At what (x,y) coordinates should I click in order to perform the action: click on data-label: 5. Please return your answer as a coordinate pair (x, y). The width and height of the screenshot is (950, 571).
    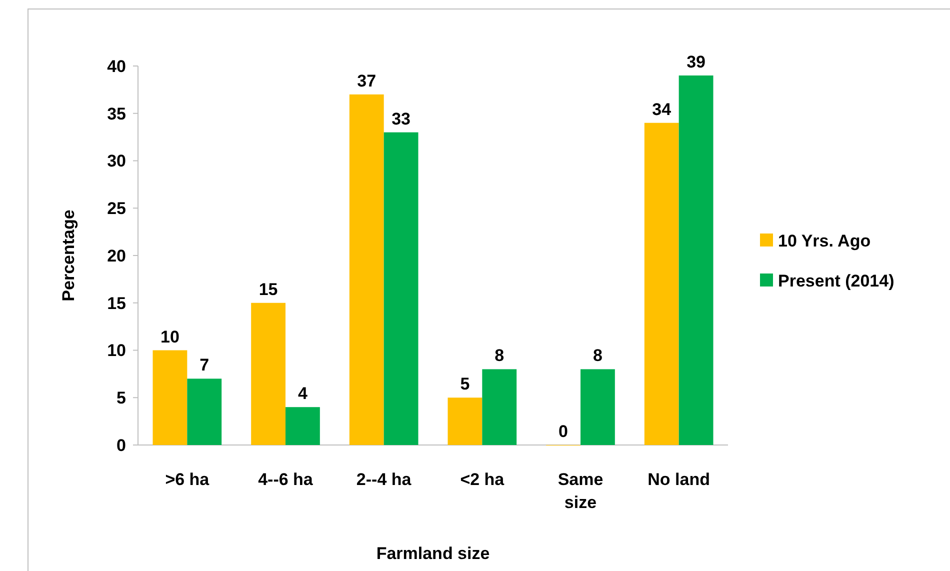
    Looking at the image, I should click on (465, 384).